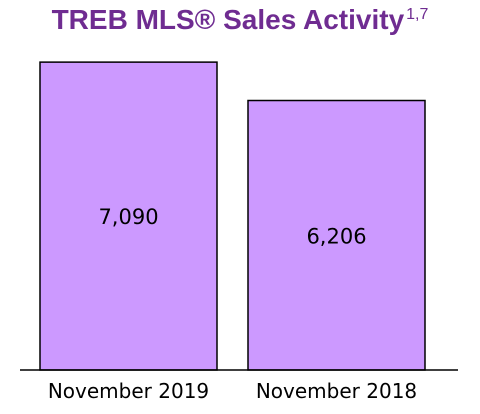 This screenshot has width=480, height=414. Describe the element at coordinates (417, 14) in the screenshot. I see `chart-title-footnote: 1,7` at that location.